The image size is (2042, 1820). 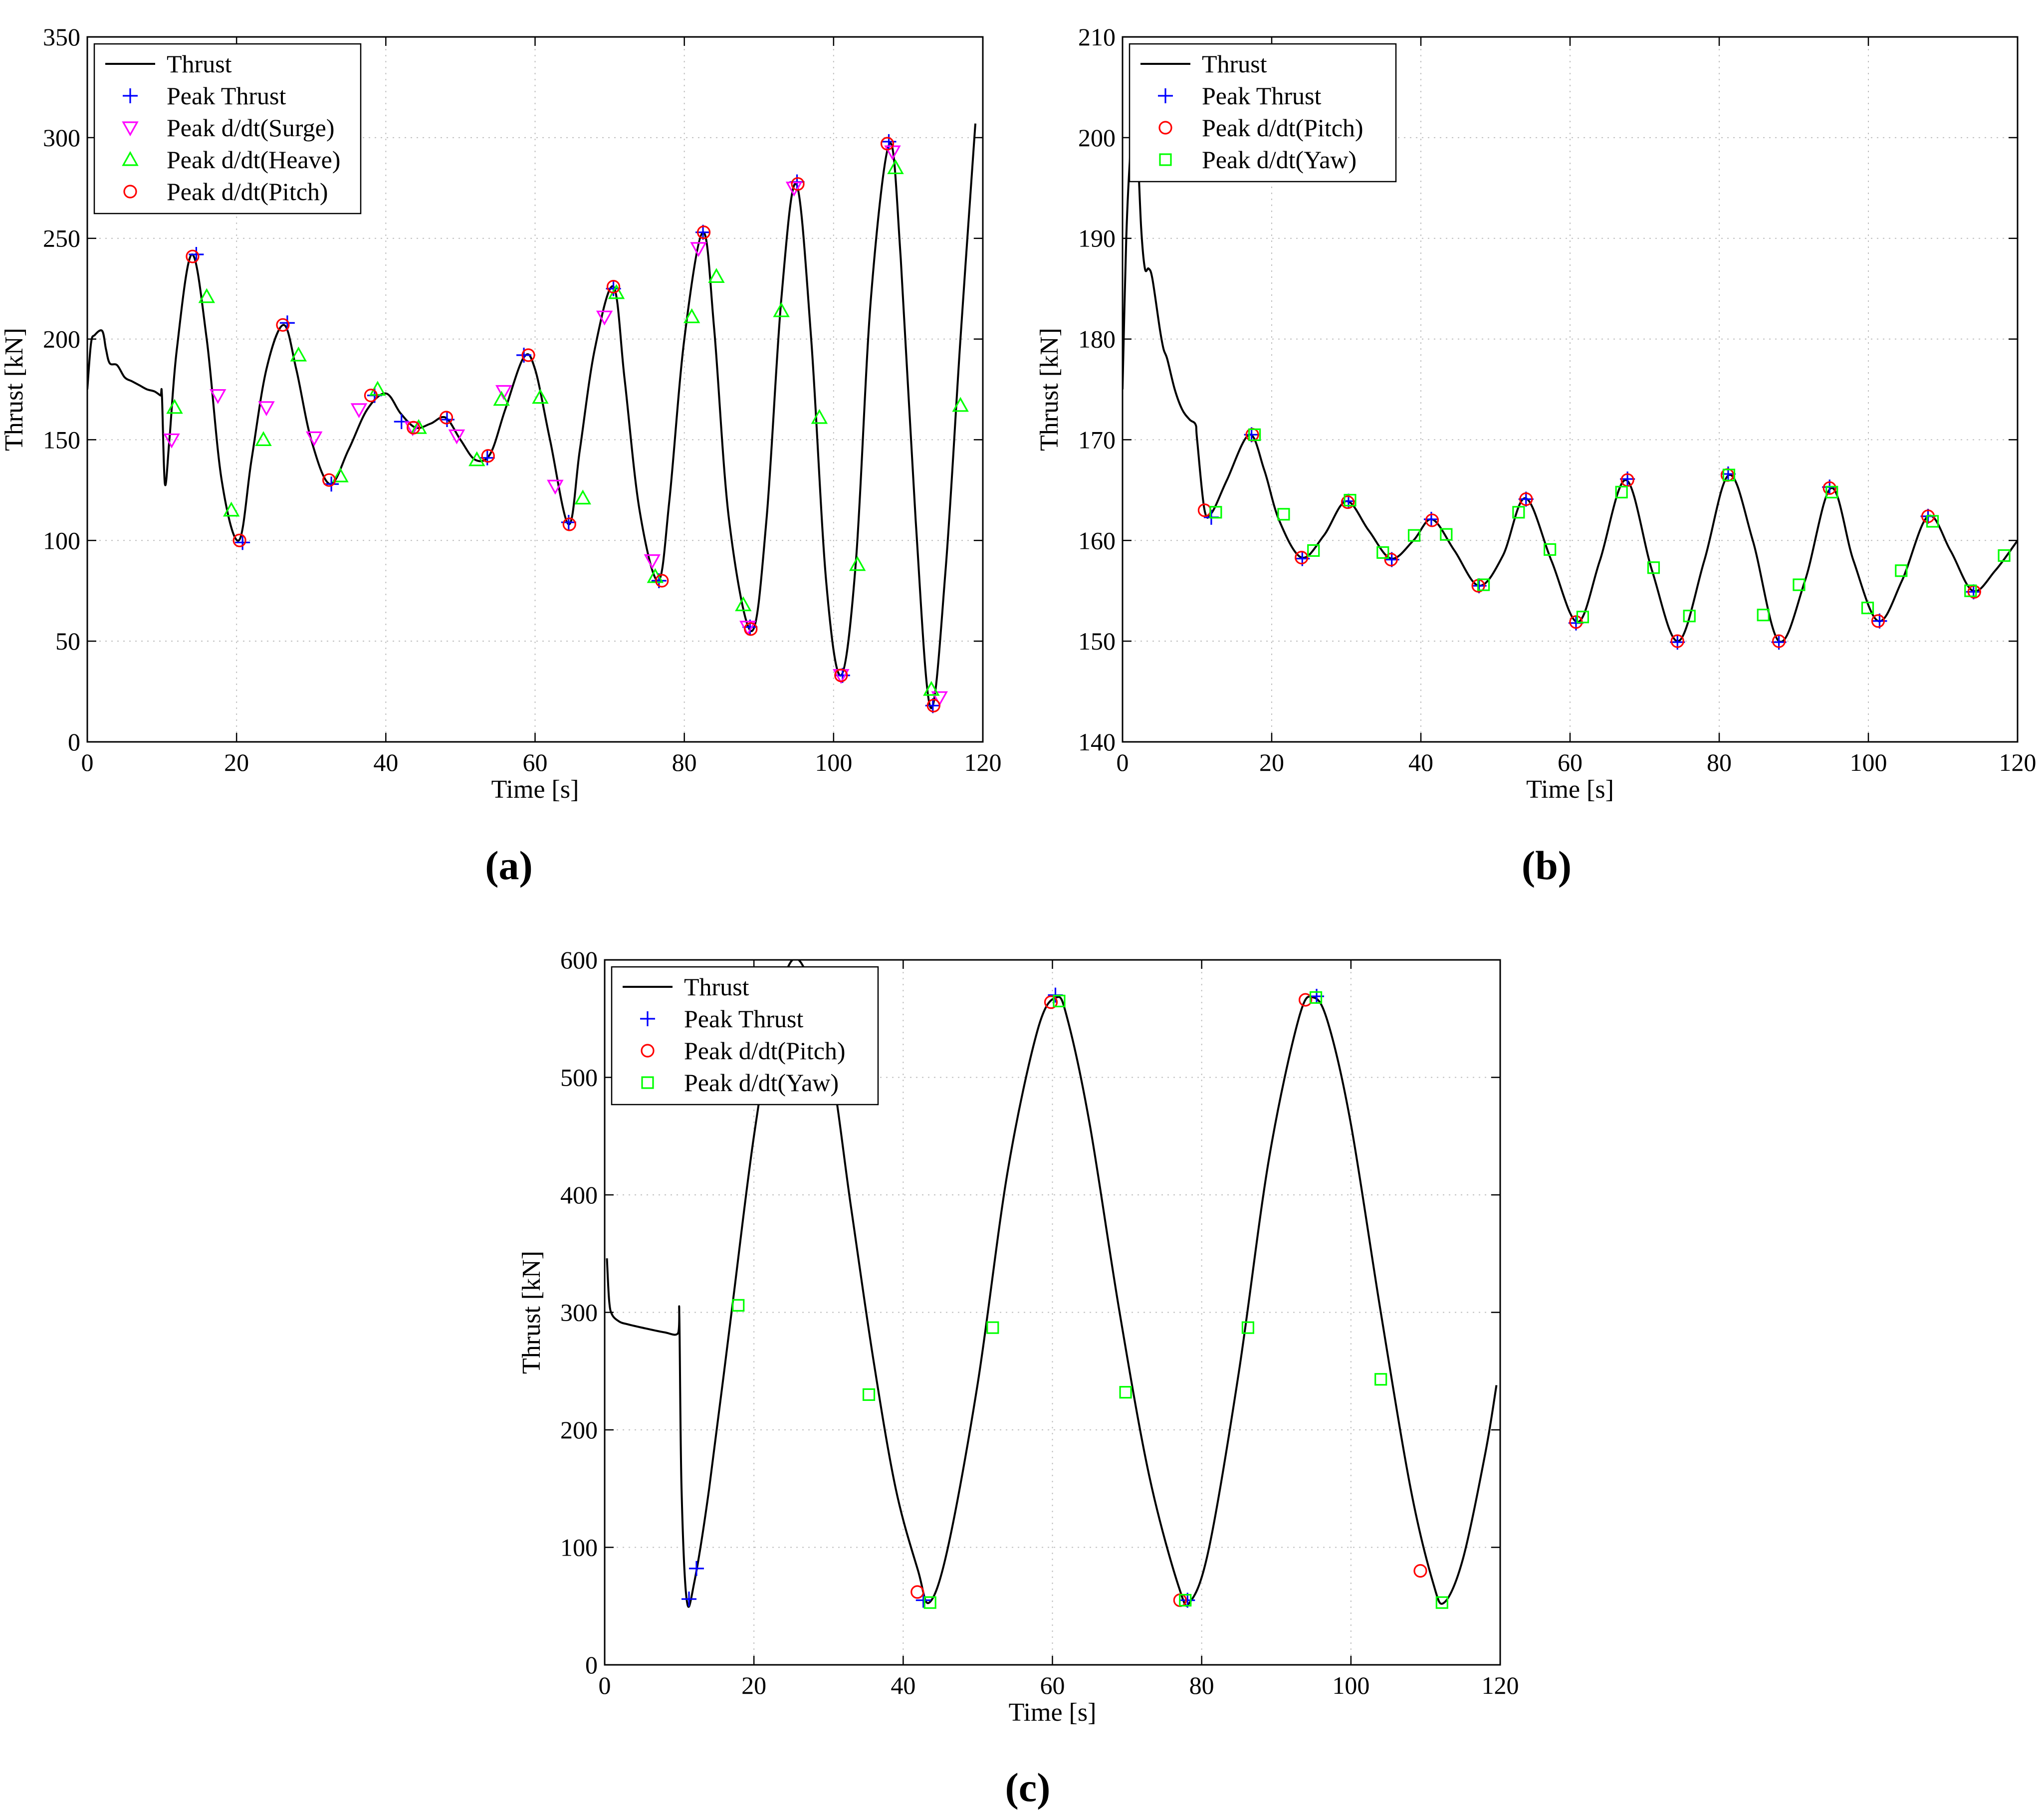 I want to click on legend-label: Thrust, so click(x=199, y=64).